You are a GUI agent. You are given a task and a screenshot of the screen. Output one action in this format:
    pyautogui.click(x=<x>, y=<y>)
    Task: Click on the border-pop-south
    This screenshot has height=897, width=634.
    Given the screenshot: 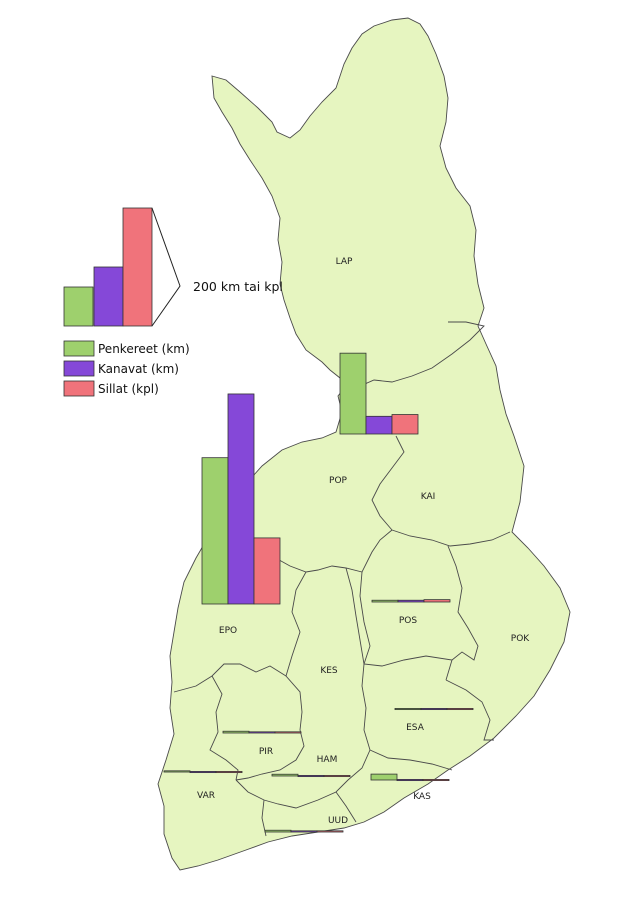 What is the action you would take?
    pyautogui.click(x=332, y=551)
    